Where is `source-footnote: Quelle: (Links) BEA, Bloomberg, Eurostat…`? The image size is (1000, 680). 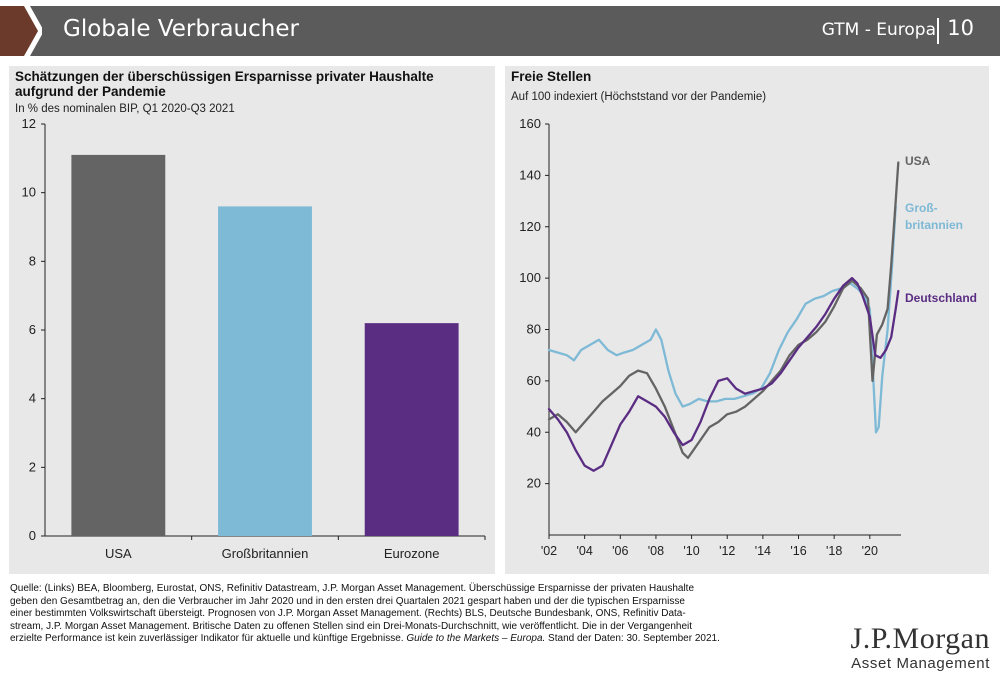 source-footnote: Quelle: (Links) BEA, Bloomberg, Eurostat… is located at coordinates (410, 614).